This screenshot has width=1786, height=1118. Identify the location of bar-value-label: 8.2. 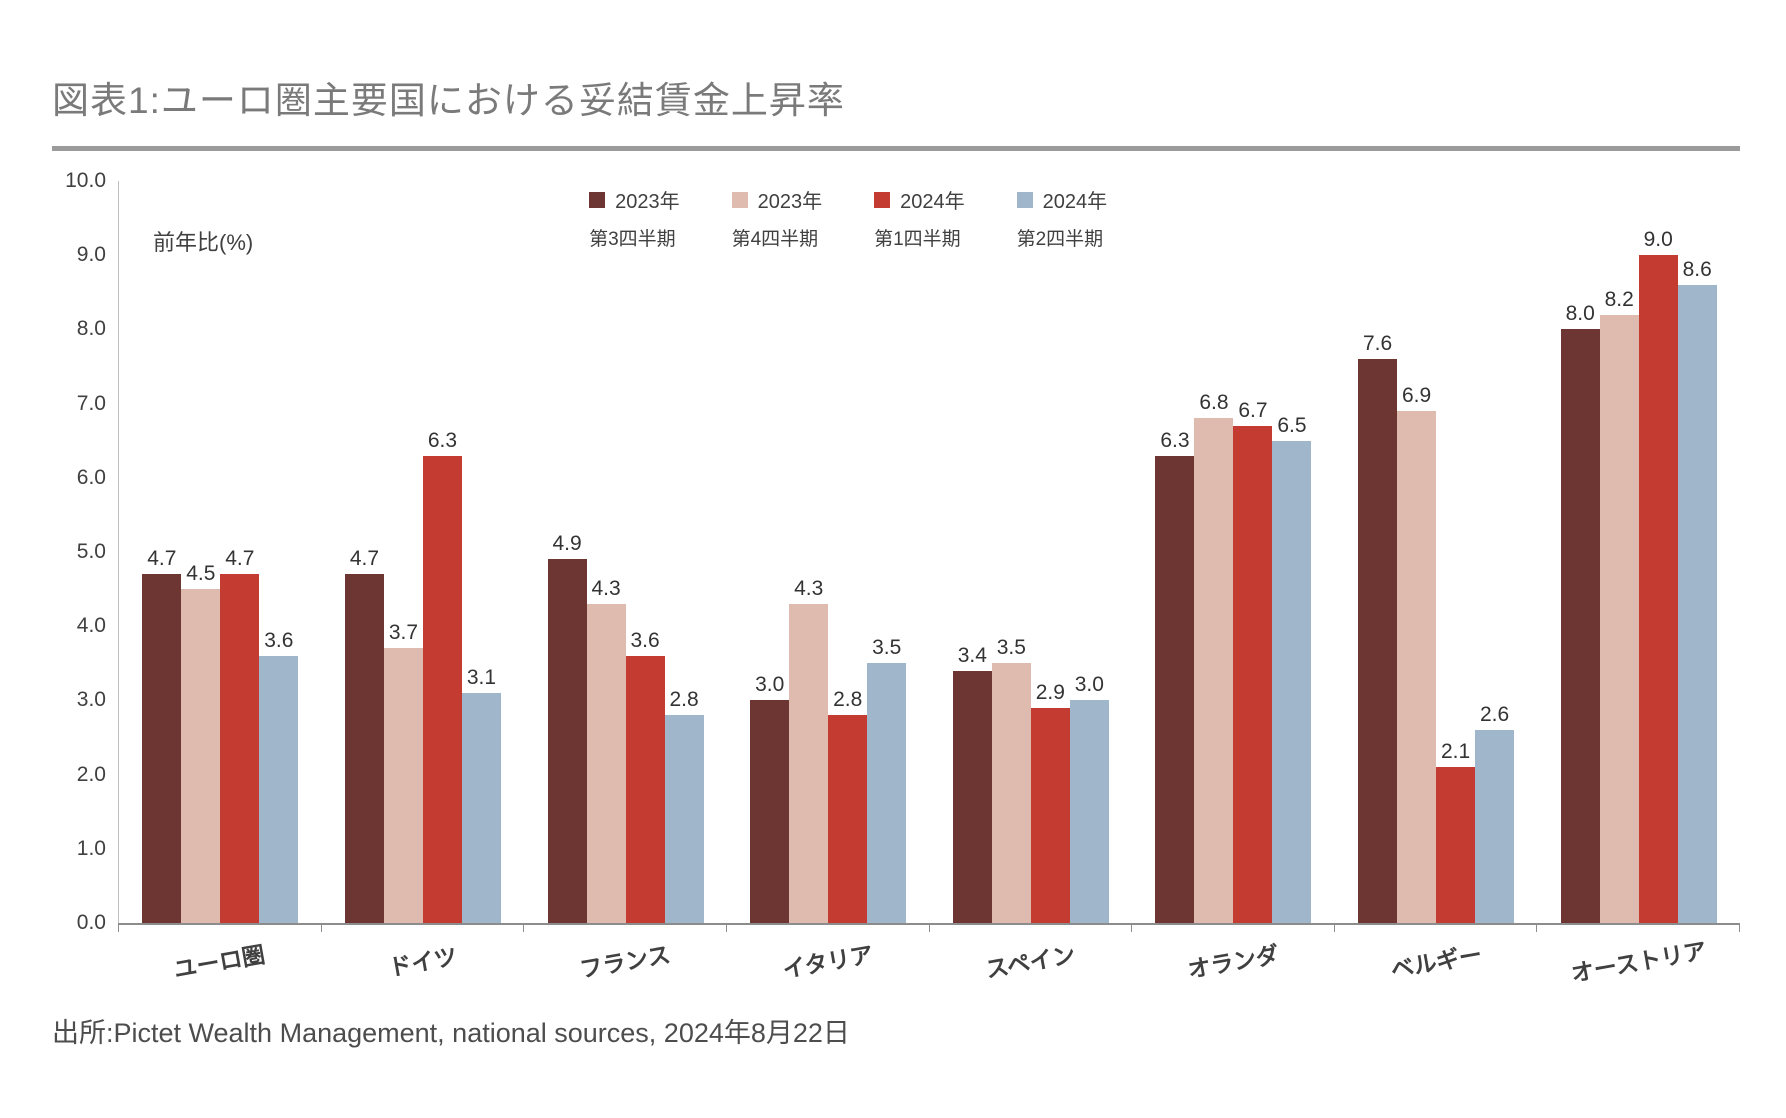
(1619, 299).